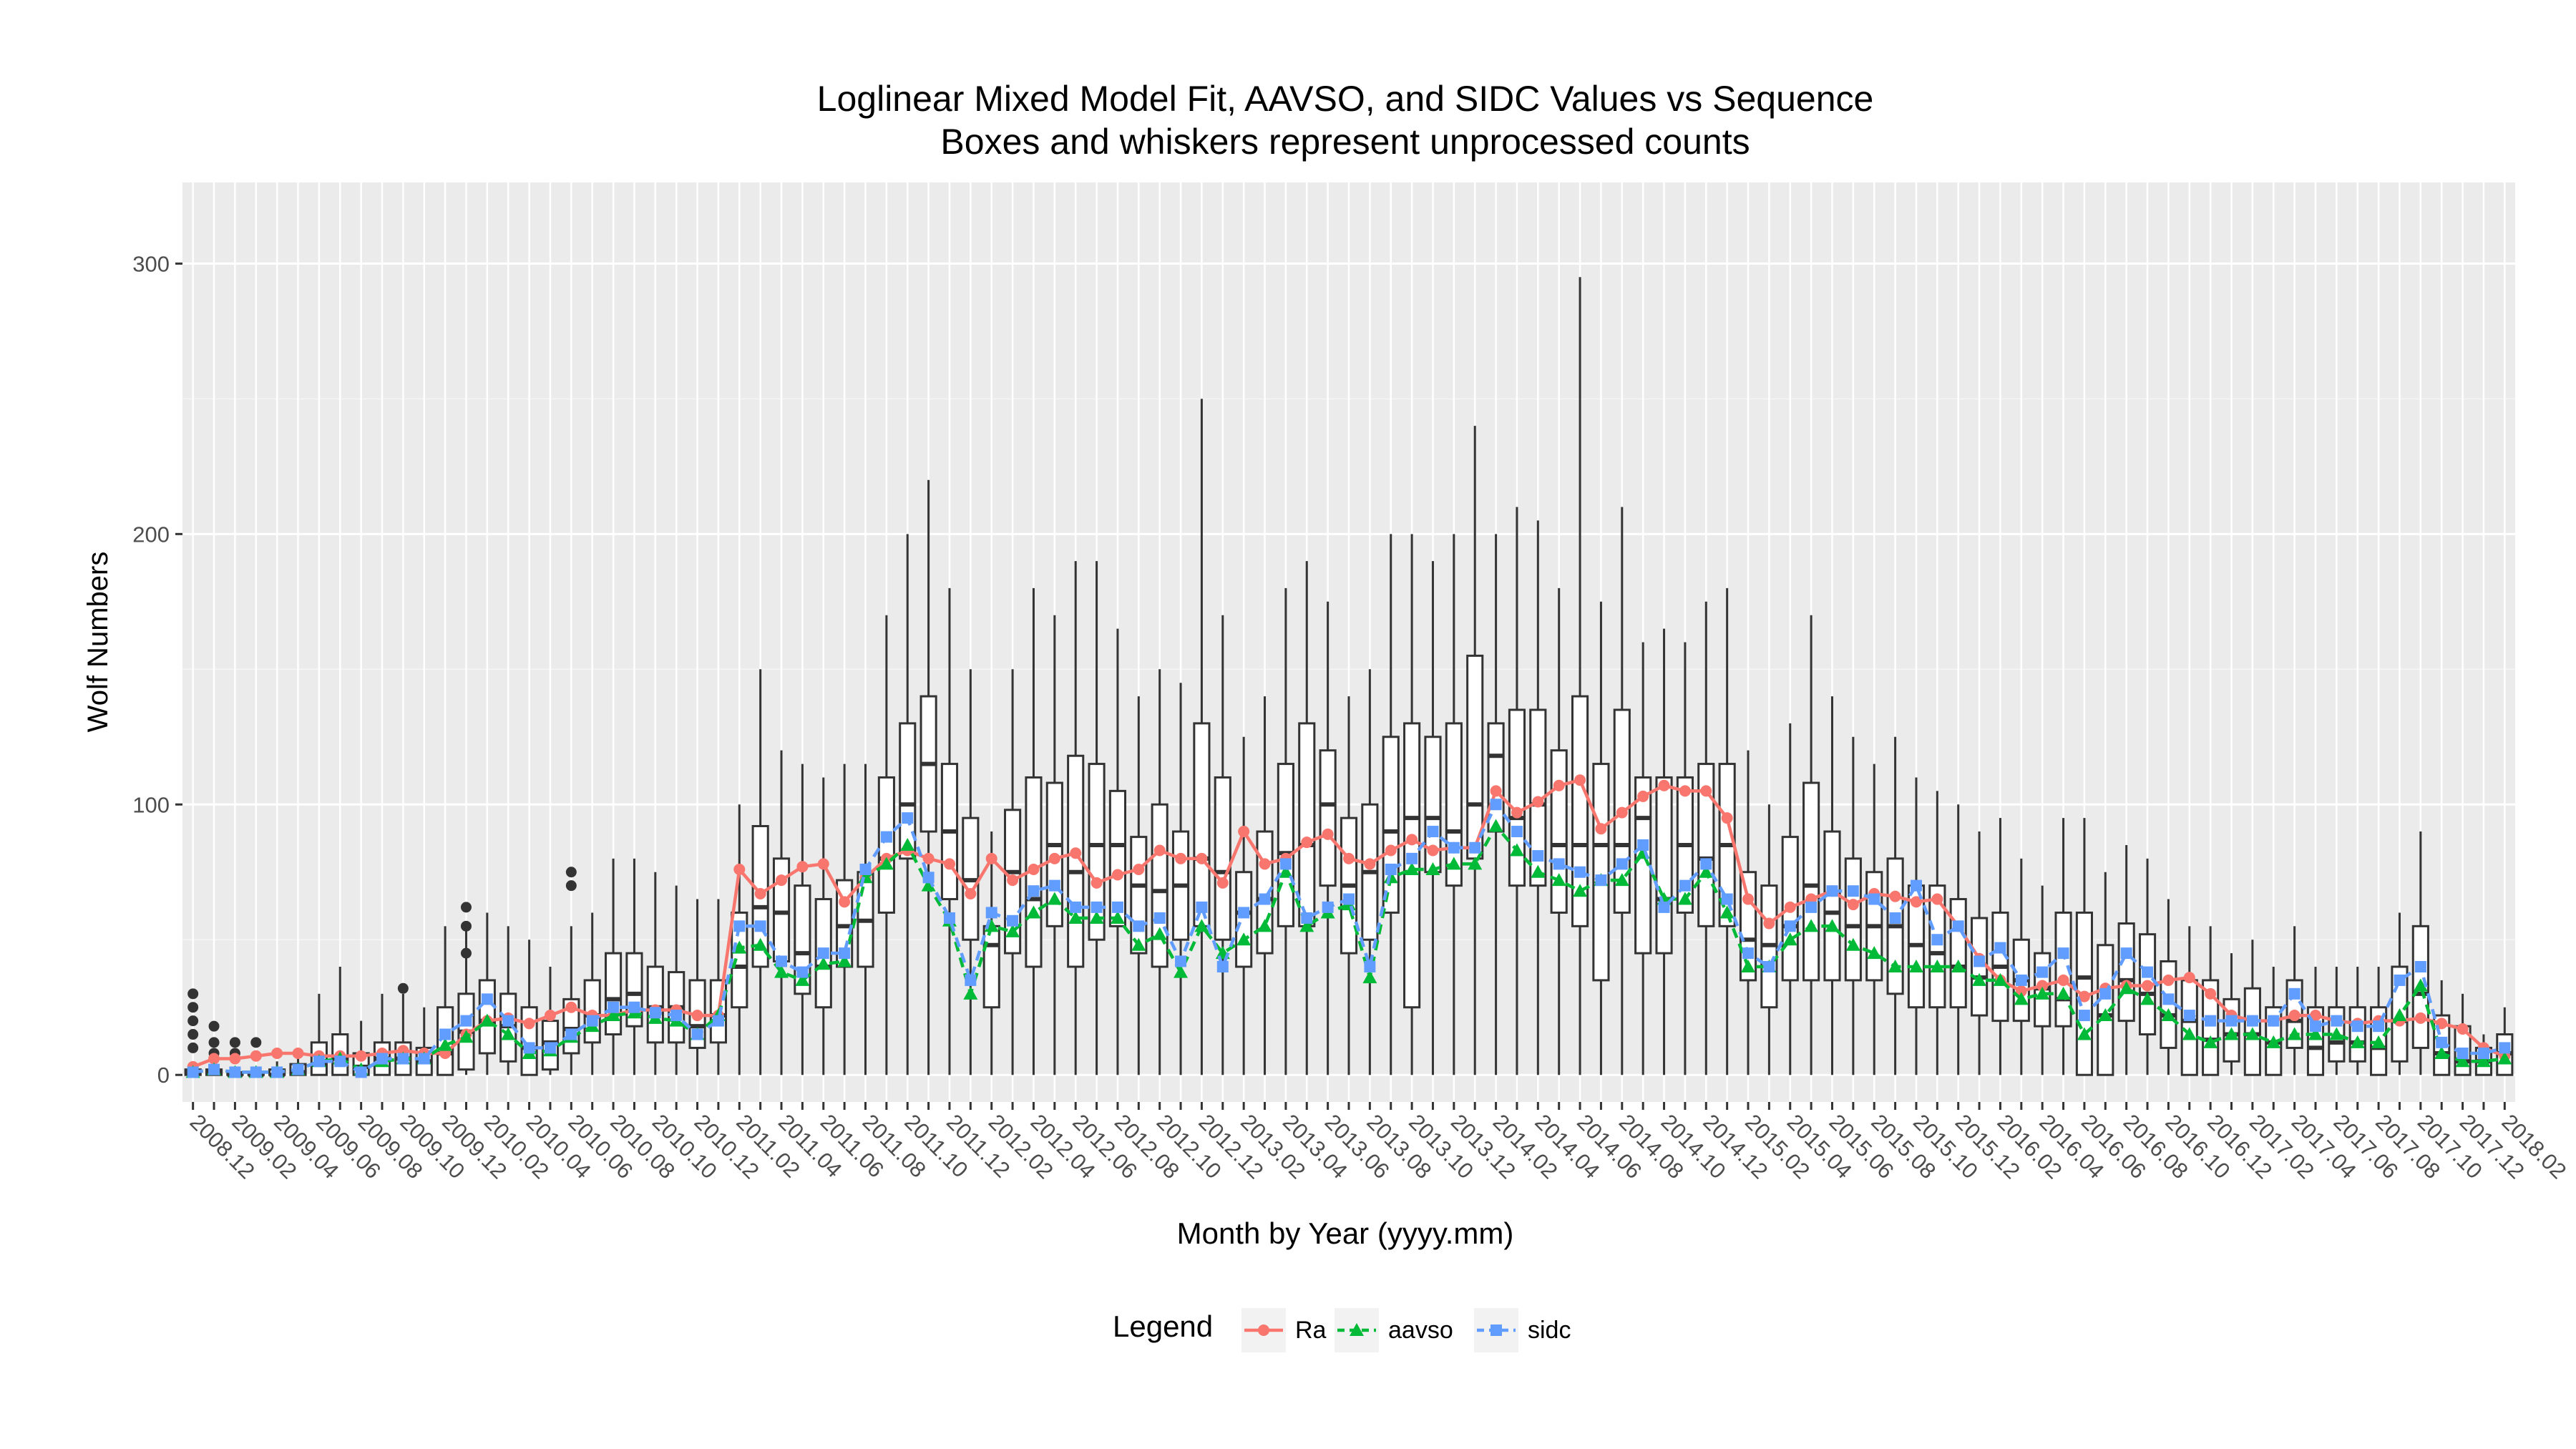 The height and width of the screenshot is (1449, 2576). I want to click on y-axis: 0 100 200 300, so click(157, 669).